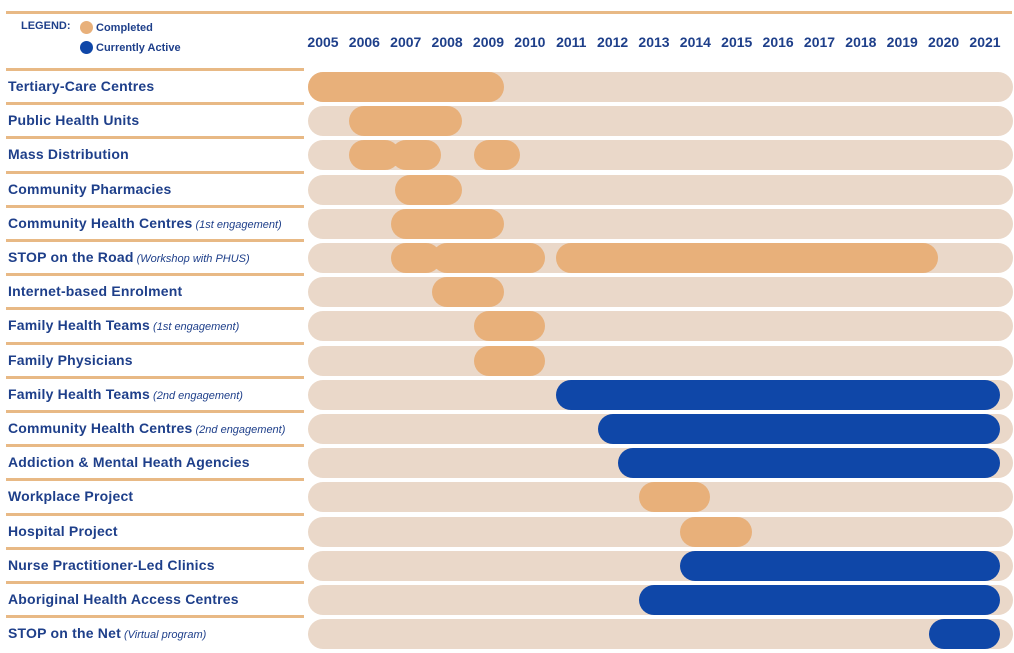 The width and height of the screenshot is (1014, 653). I want to click on row-label-text: Public Health Units, so click(74, 120).